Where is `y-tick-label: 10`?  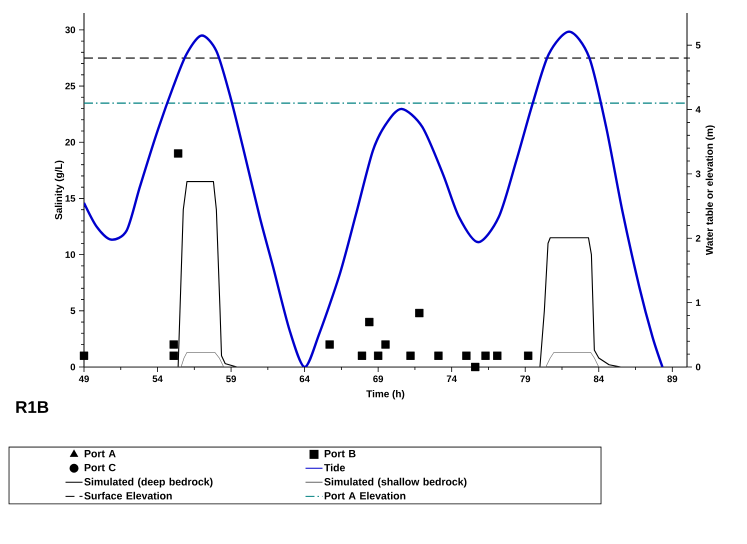 y-tick-label: 10 is located at coordinates (71, 254).